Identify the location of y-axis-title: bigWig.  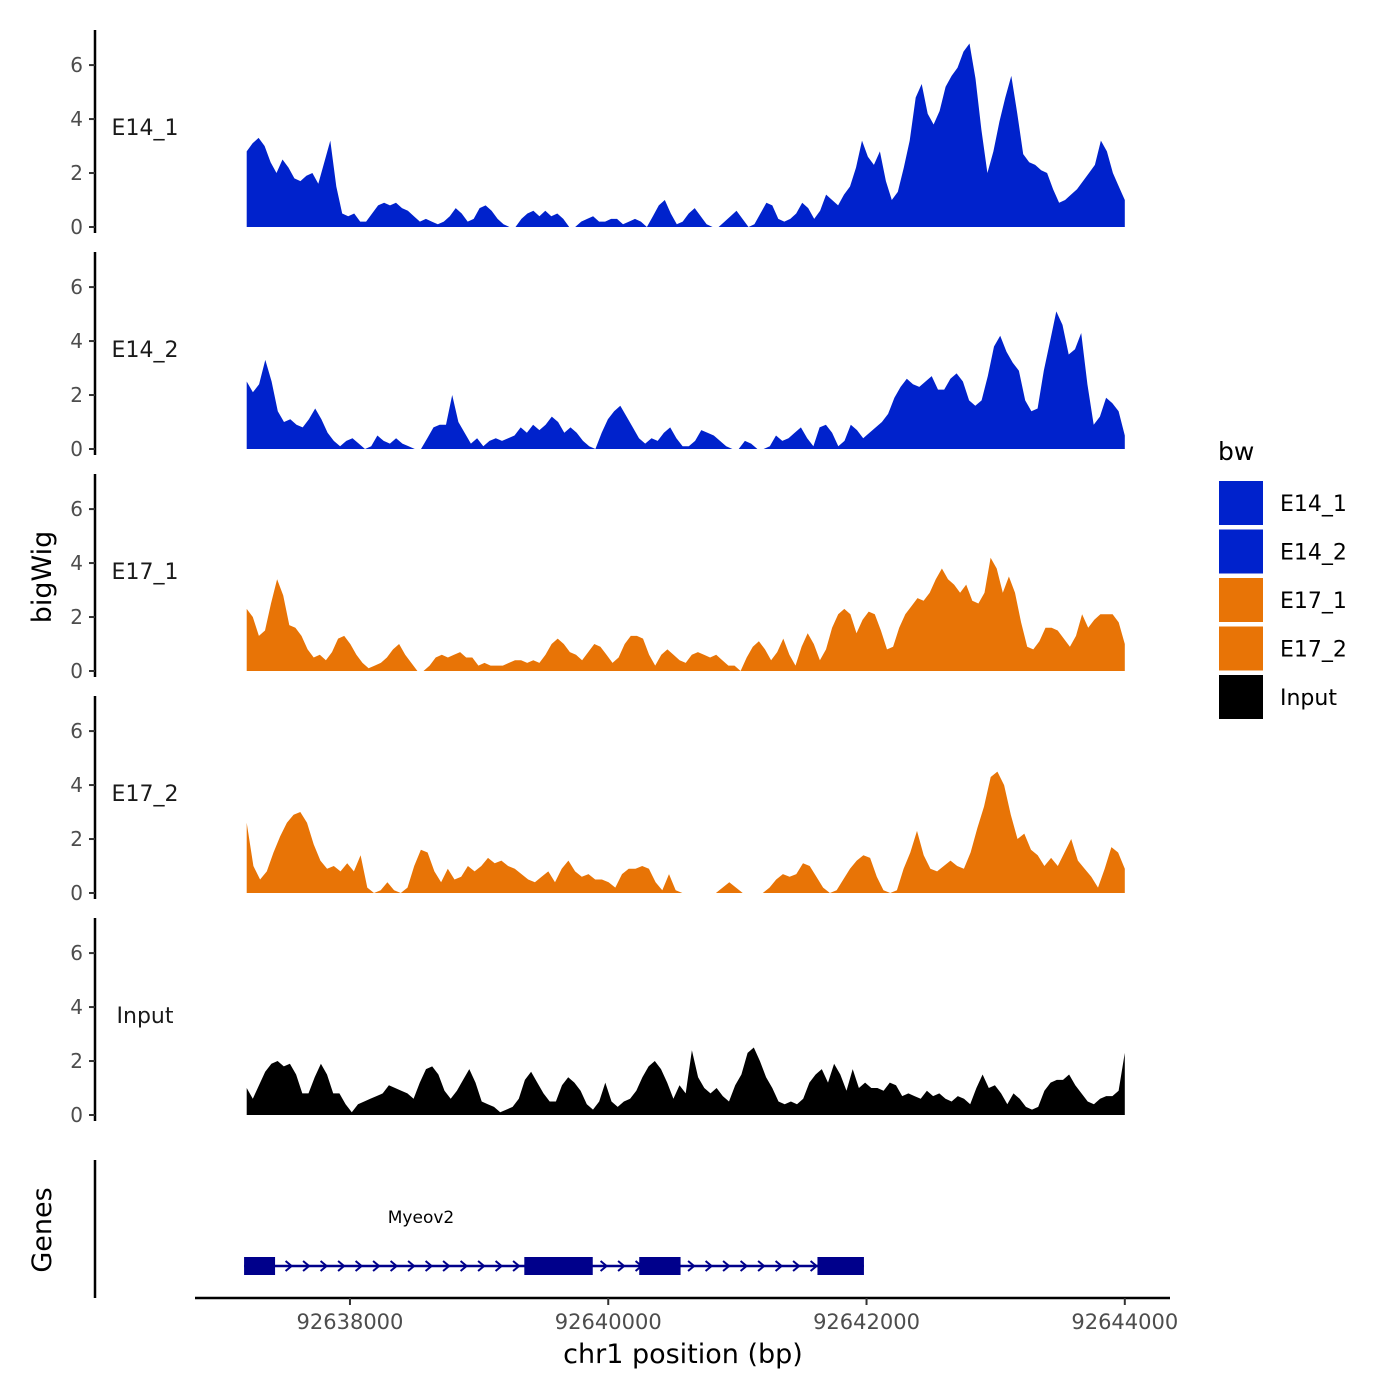
(42, 577).